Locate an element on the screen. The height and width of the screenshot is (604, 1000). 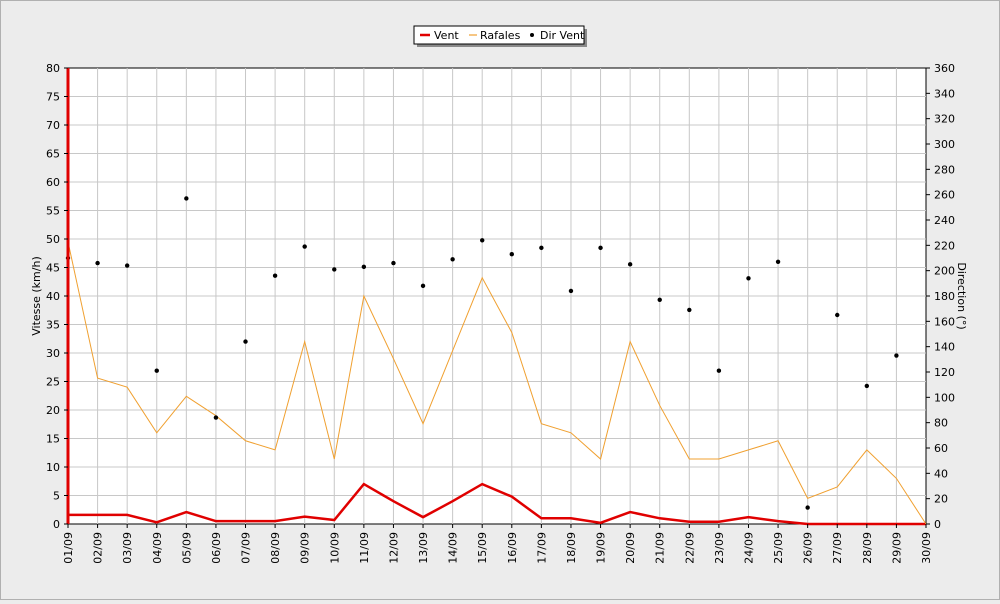
y2-tick-label: 260 is located at coordinates (944, 195).